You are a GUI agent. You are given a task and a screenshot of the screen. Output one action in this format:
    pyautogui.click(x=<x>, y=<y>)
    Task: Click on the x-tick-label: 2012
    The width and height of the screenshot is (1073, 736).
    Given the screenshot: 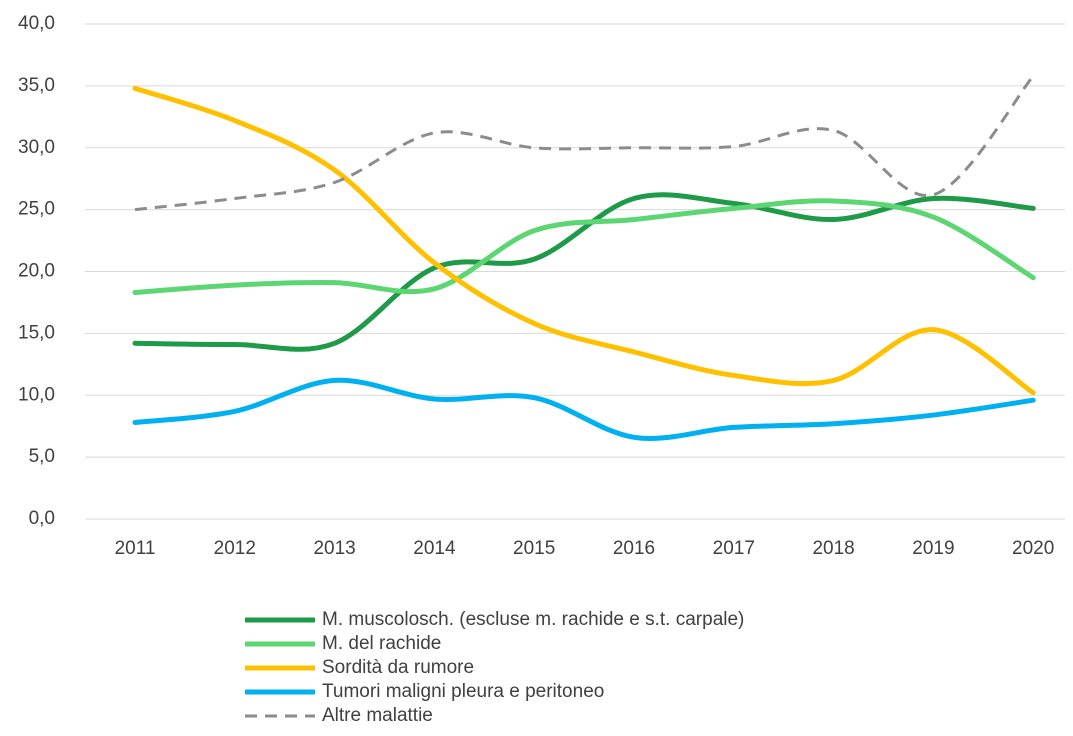 What is the action you would take?
    pyautogui.click(x=235, y=548)
    